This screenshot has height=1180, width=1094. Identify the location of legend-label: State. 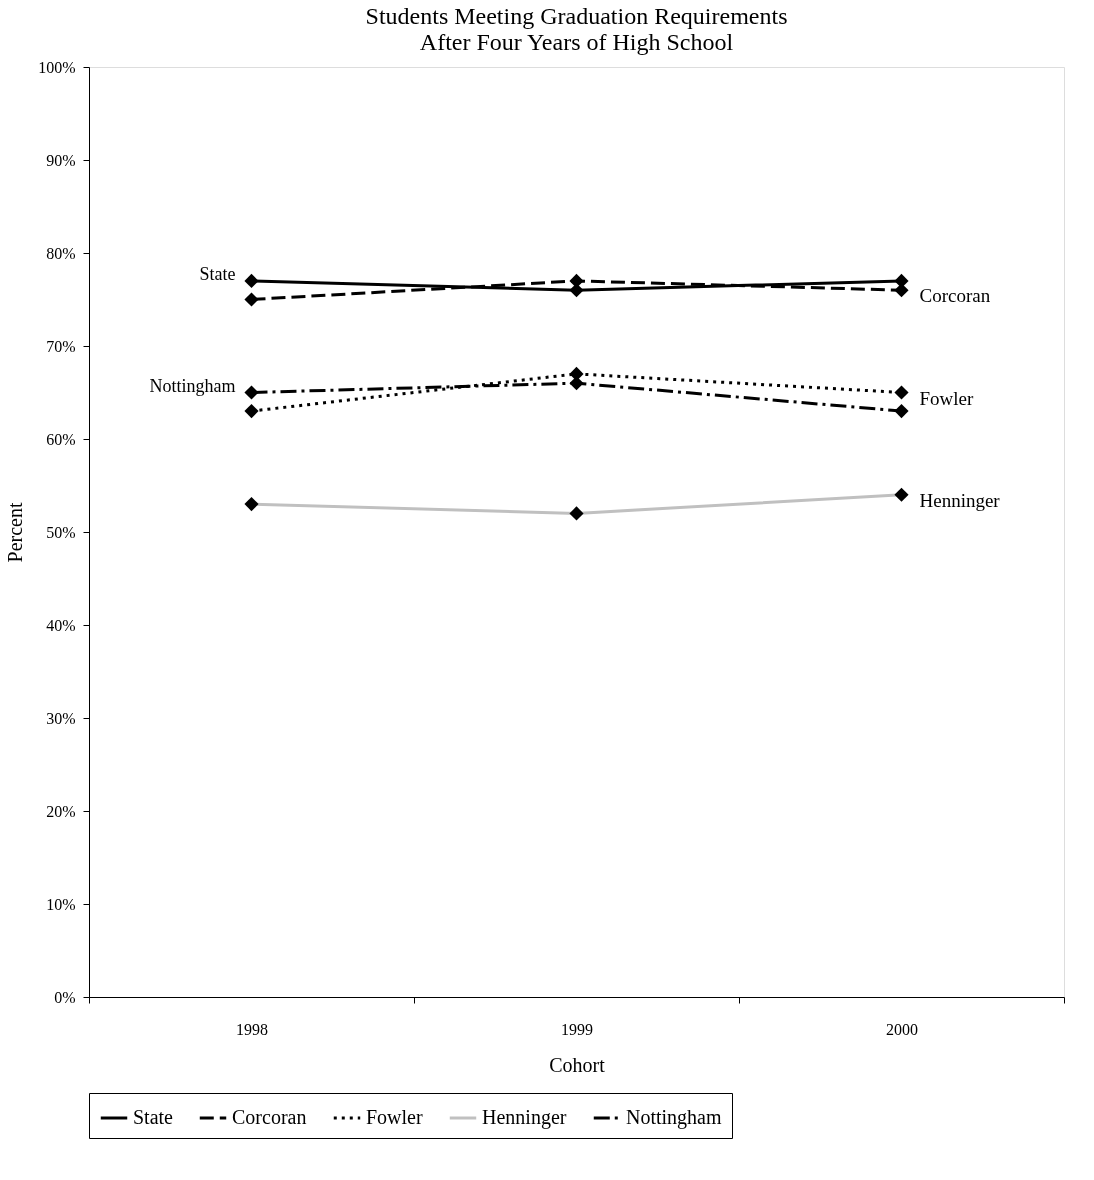
(153, 1117).